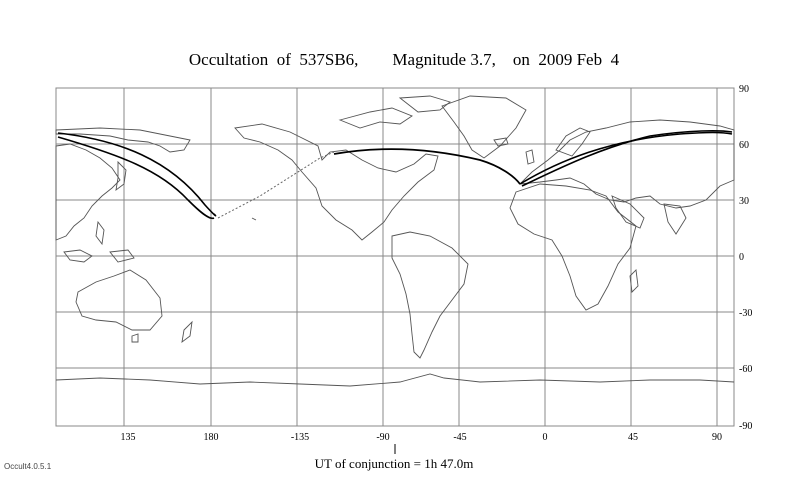 This screenshot has height=484, width=808. Describe the element at coordinates (394, 463) in the screenshot. I see `conjunction-time: UT of conjunction = 1h 47.0m` at that location.